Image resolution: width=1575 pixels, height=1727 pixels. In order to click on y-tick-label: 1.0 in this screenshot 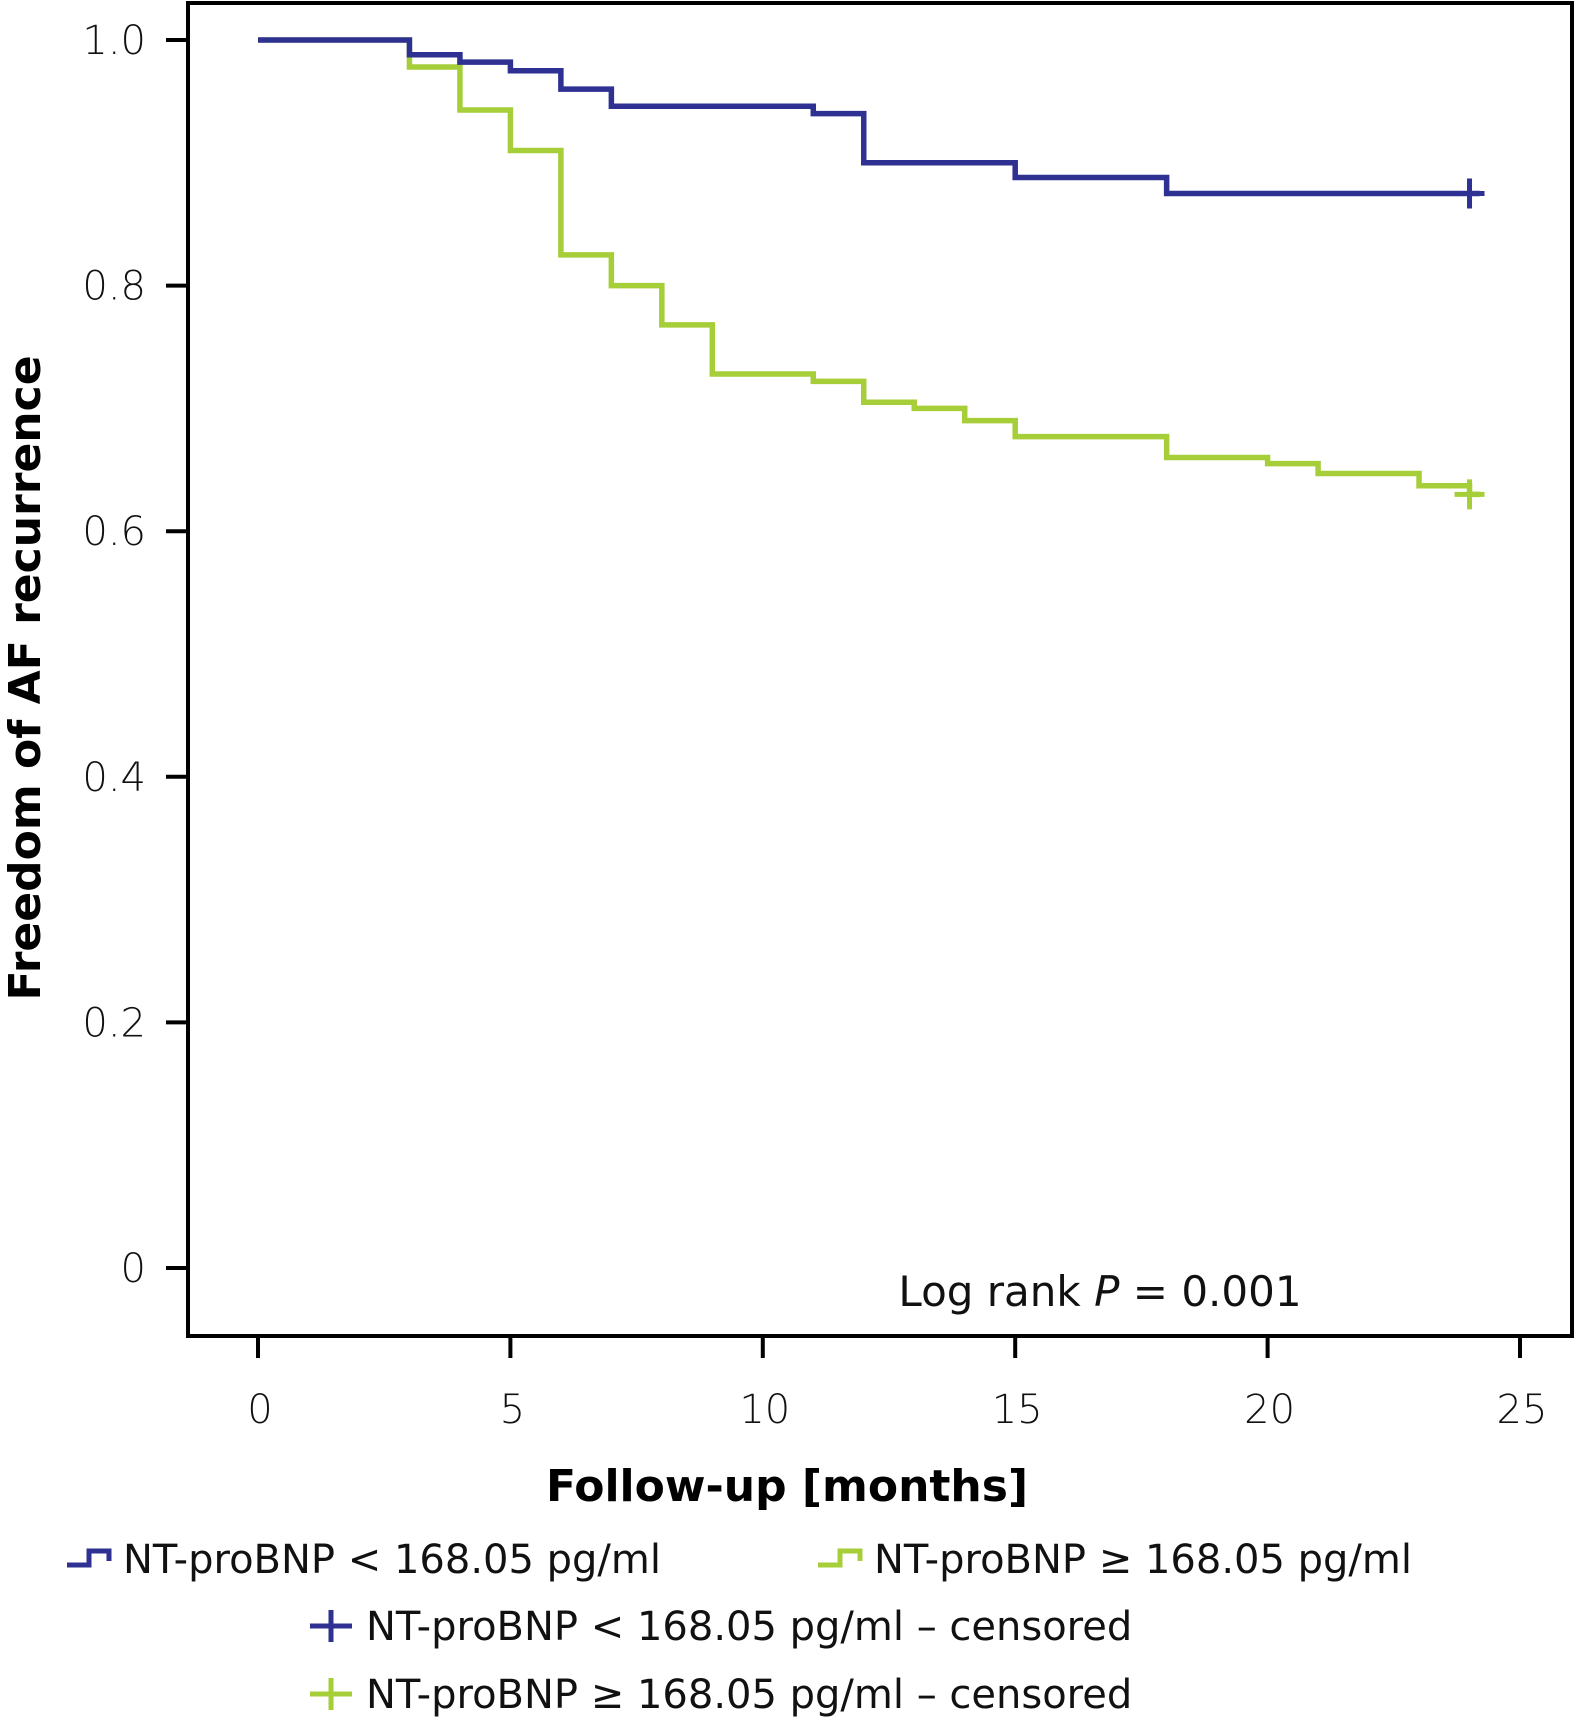, I will do `click(114, 41)`.